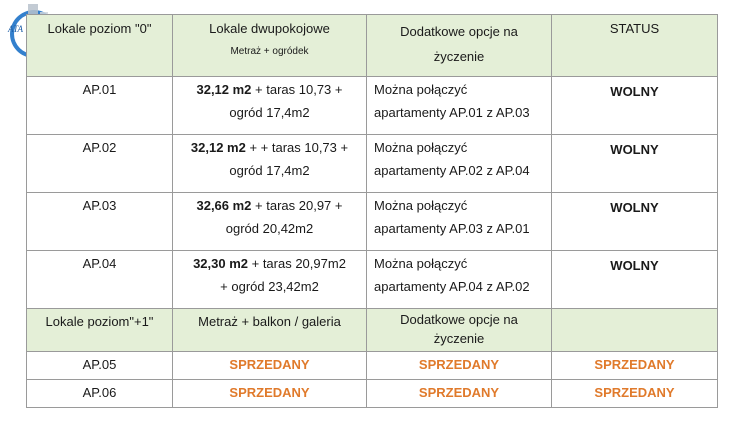  I want to click on apartment-area: 32,30 m2 + taras 20,97m2 + ogród 23,42m2, so click(269, 279).